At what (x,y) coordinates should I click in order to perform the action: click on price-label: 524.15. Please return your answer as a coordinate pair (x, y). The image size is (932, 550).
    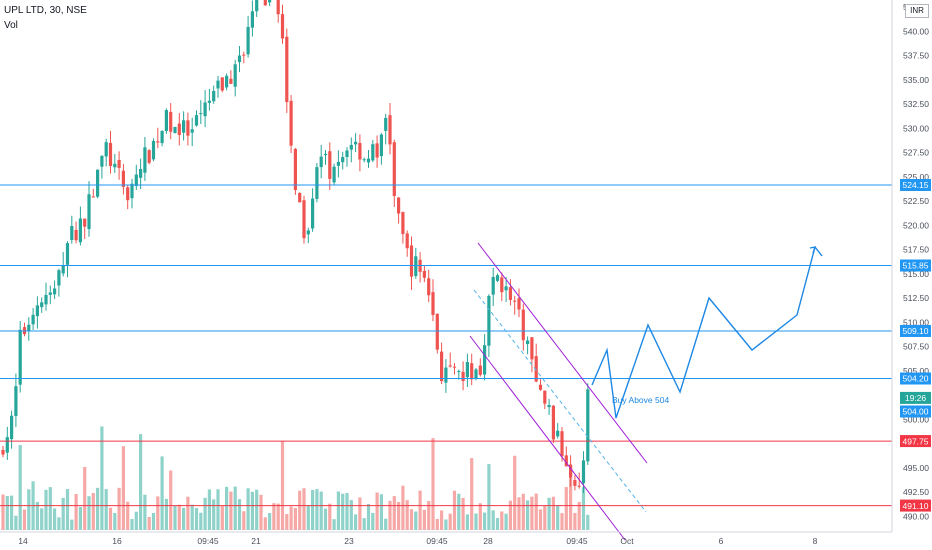
    Looking at the image, I should click on (915, 184).